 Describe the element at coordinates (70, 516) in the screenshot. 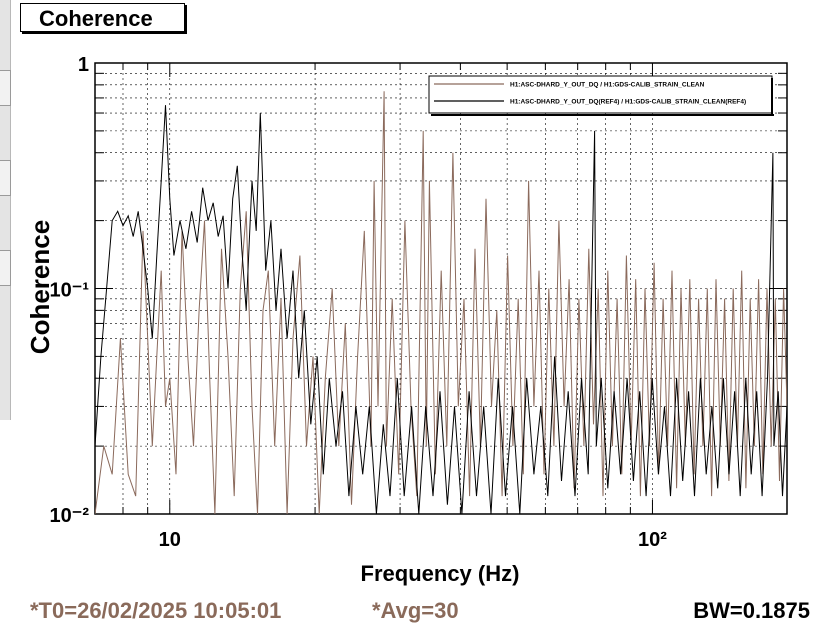

I see `y-tick-label: 10⁻²` at that location.